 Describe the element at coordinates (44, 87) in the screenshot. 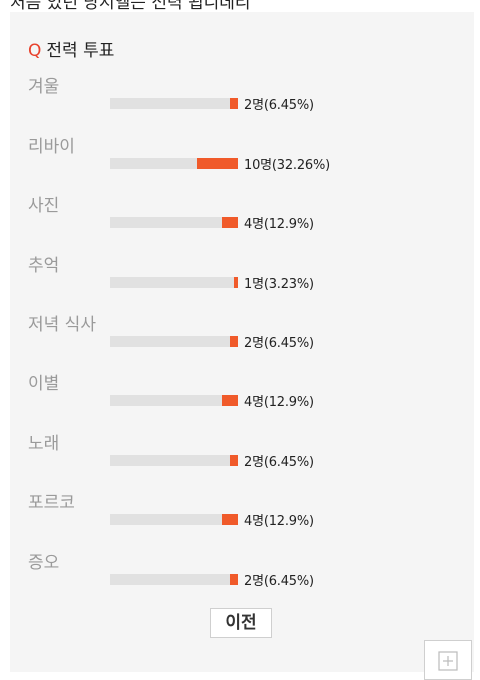

I see `option-label: 겨울` at that location.